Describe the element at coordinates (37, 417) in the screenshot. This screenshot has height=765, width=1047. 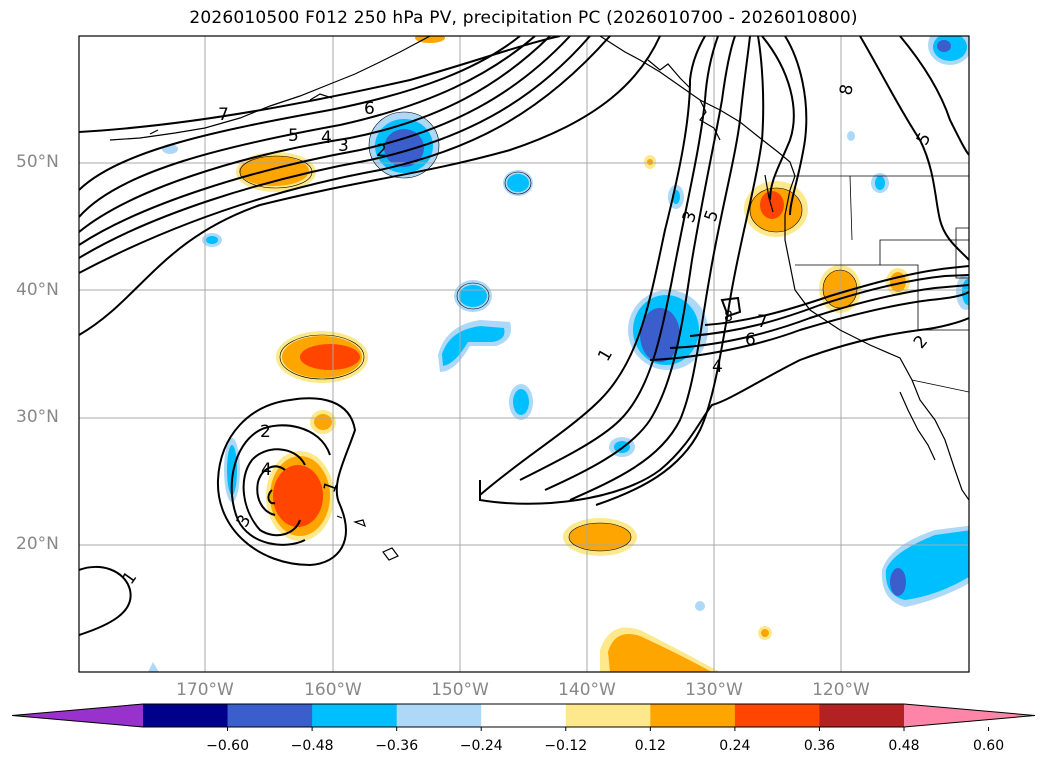
I see `lat-label: 30°N` at that location.